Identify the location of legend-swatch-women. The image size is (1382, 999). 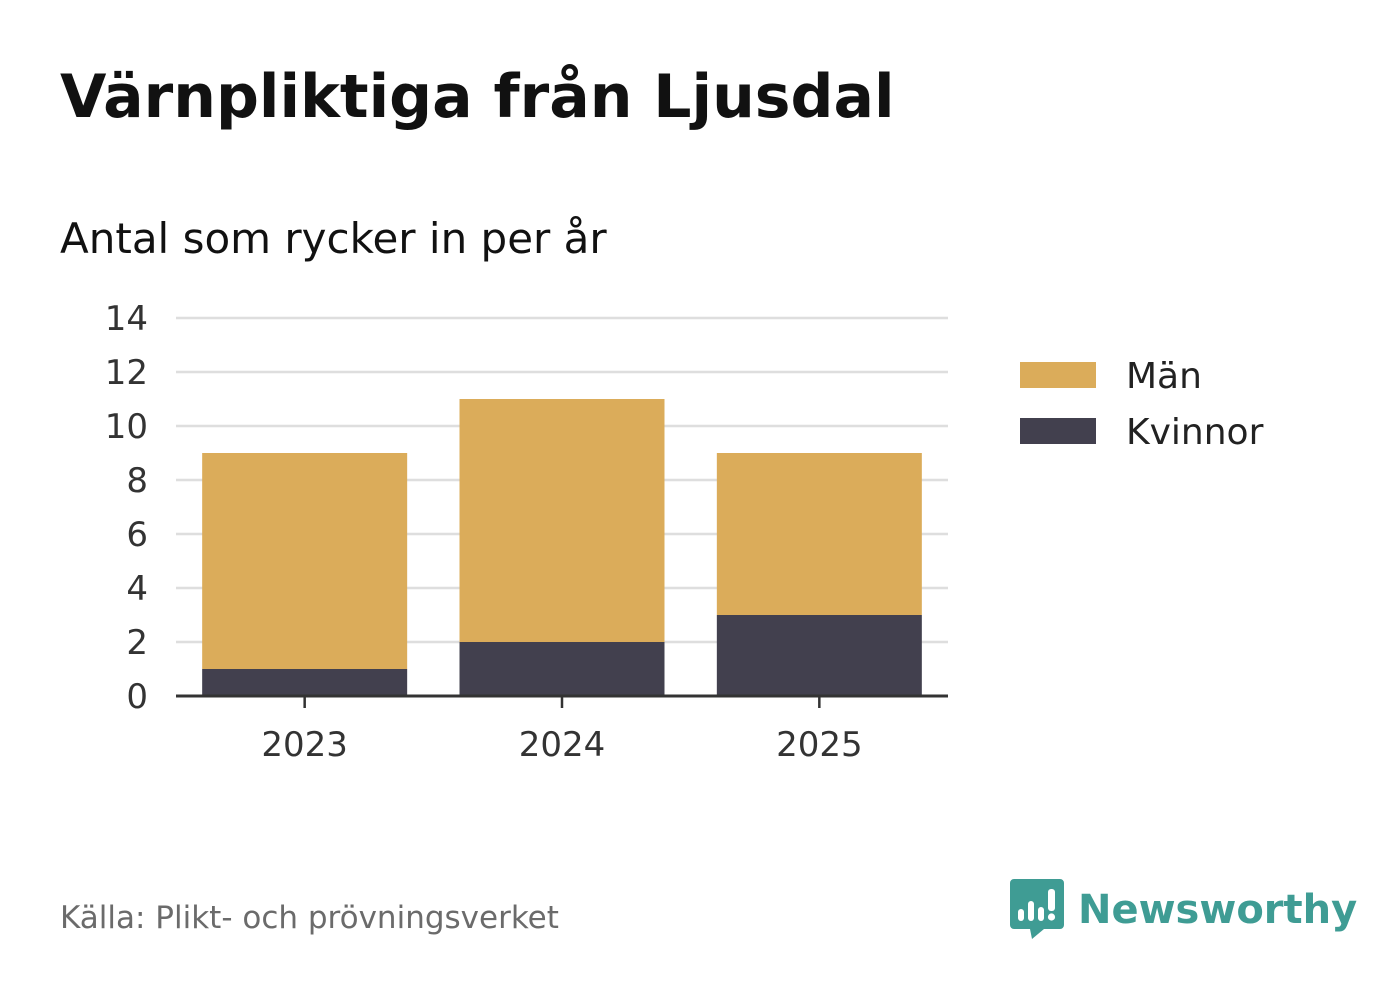
(1058, 431).